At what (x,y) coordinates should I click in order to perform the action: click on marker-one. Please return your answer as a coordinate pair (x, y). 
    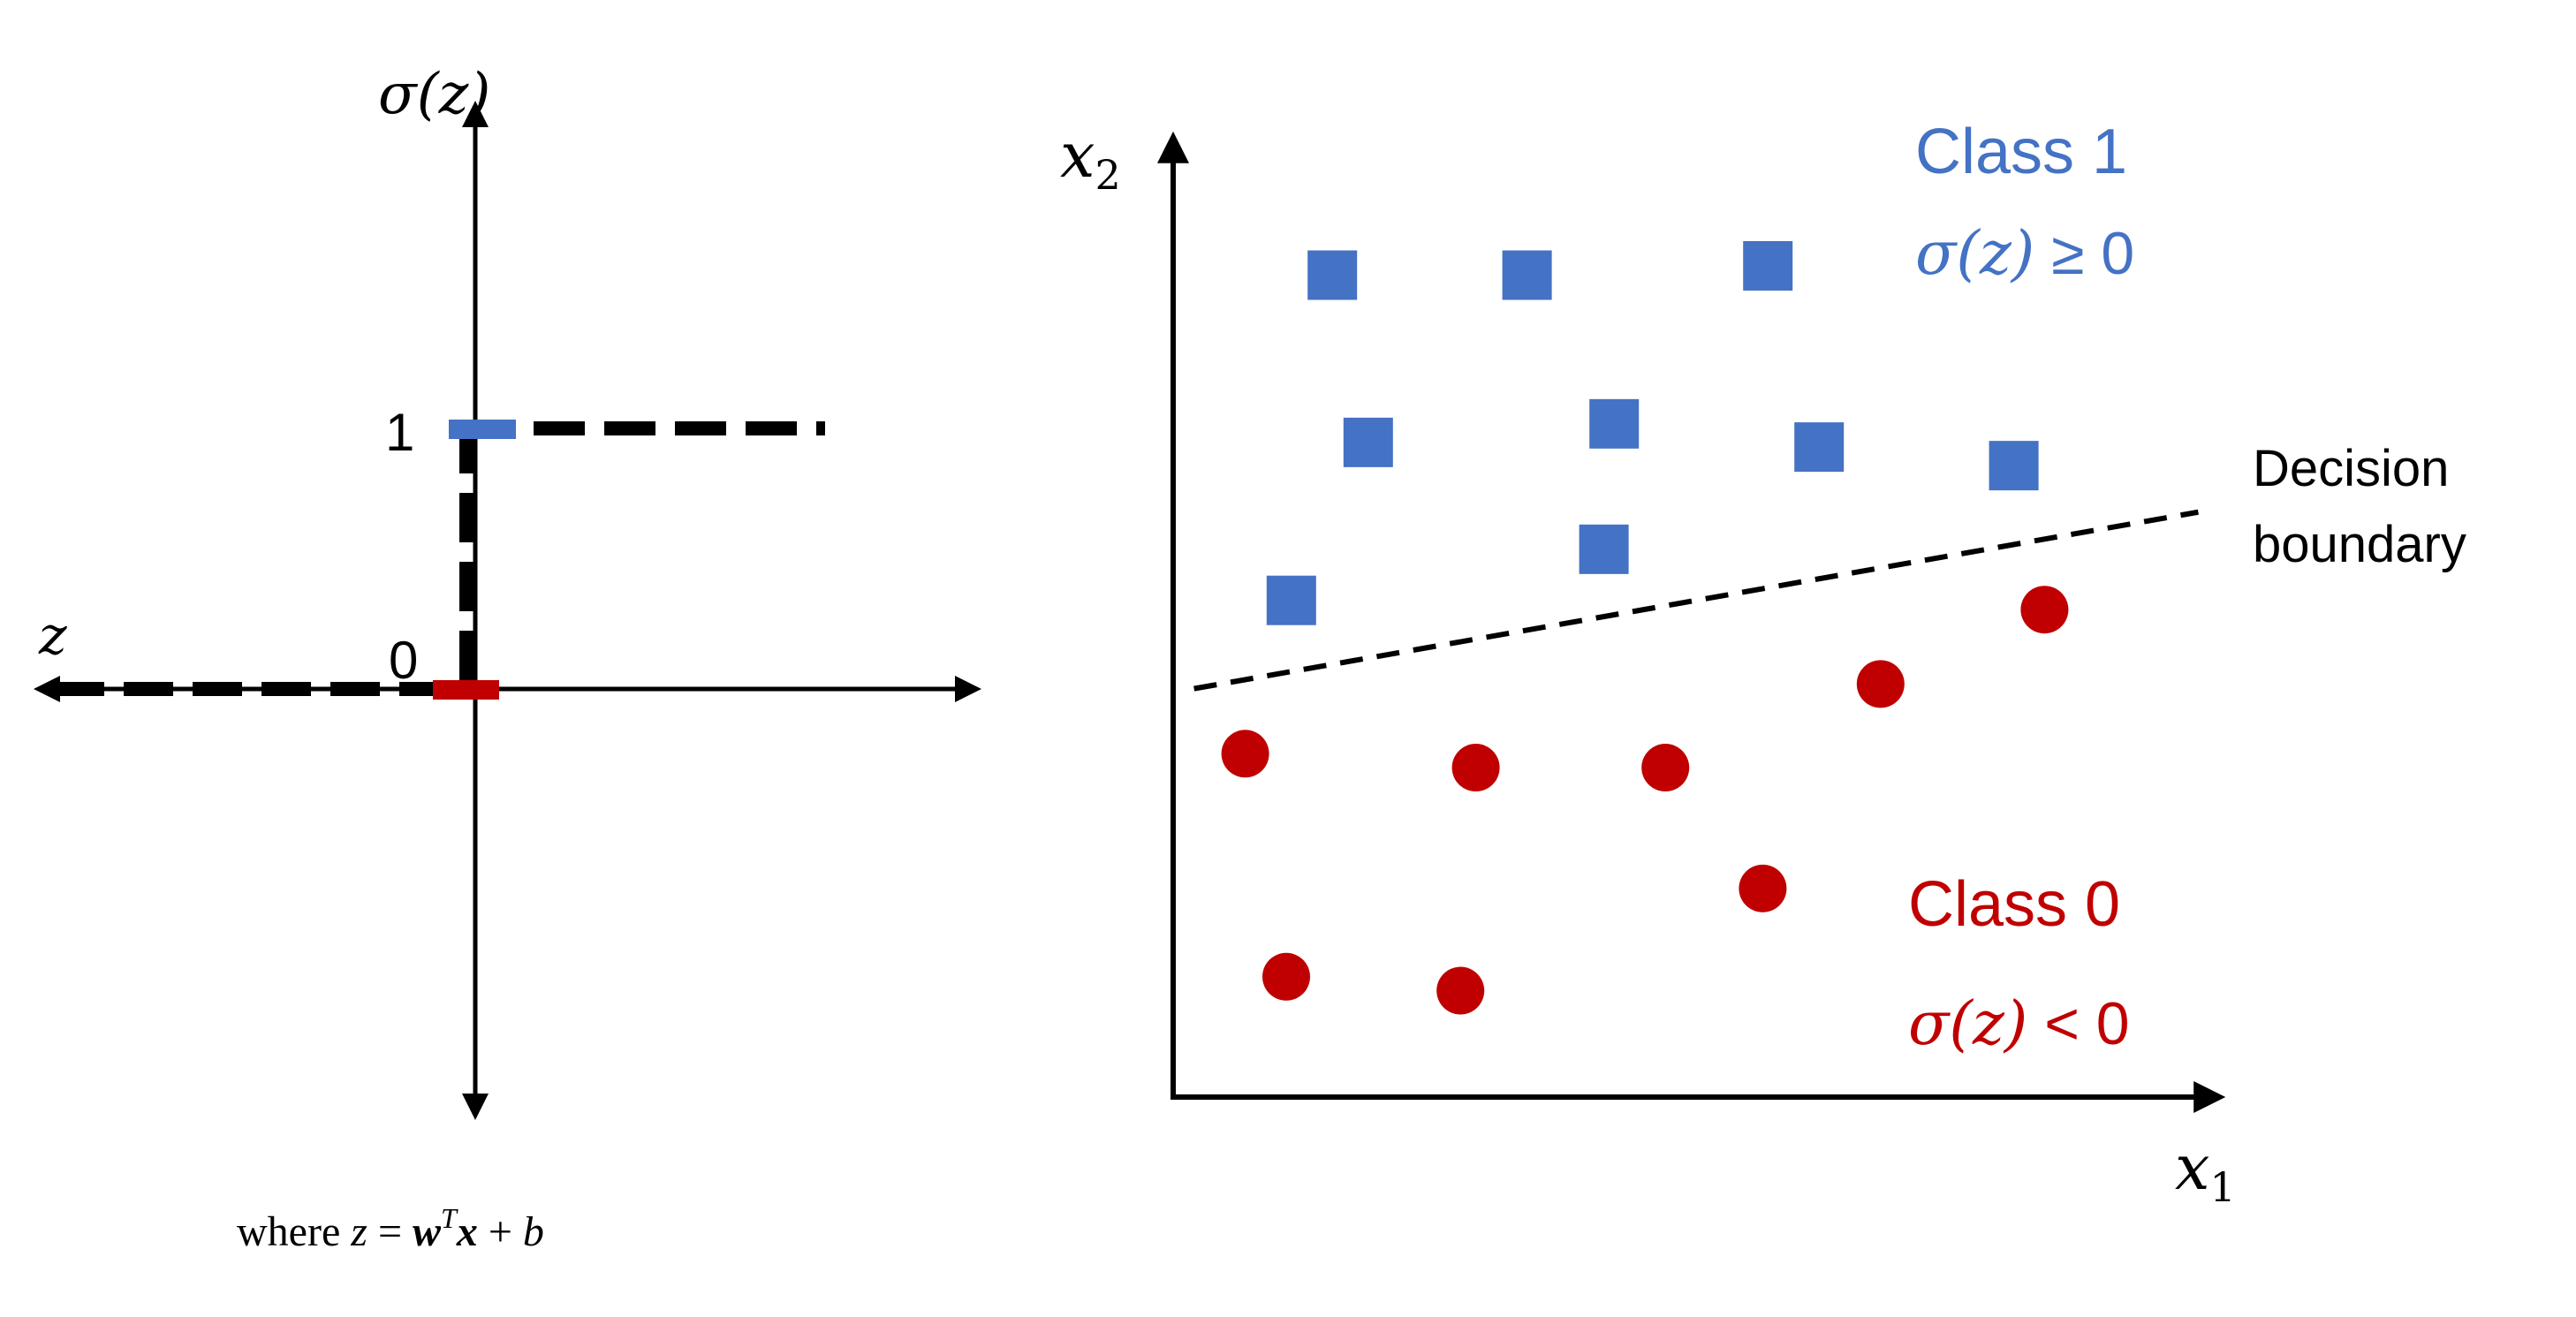
    Looking at the image, I should click on (483, 429).